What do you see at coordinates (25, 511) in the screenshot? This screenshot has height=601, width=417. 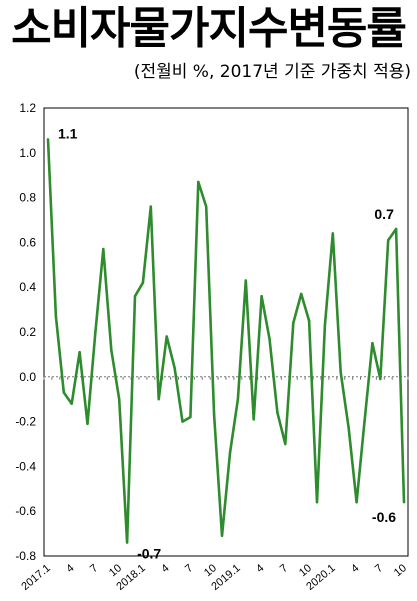 I see `y-tick-label: -0.6` at bounding box center [25, 511].